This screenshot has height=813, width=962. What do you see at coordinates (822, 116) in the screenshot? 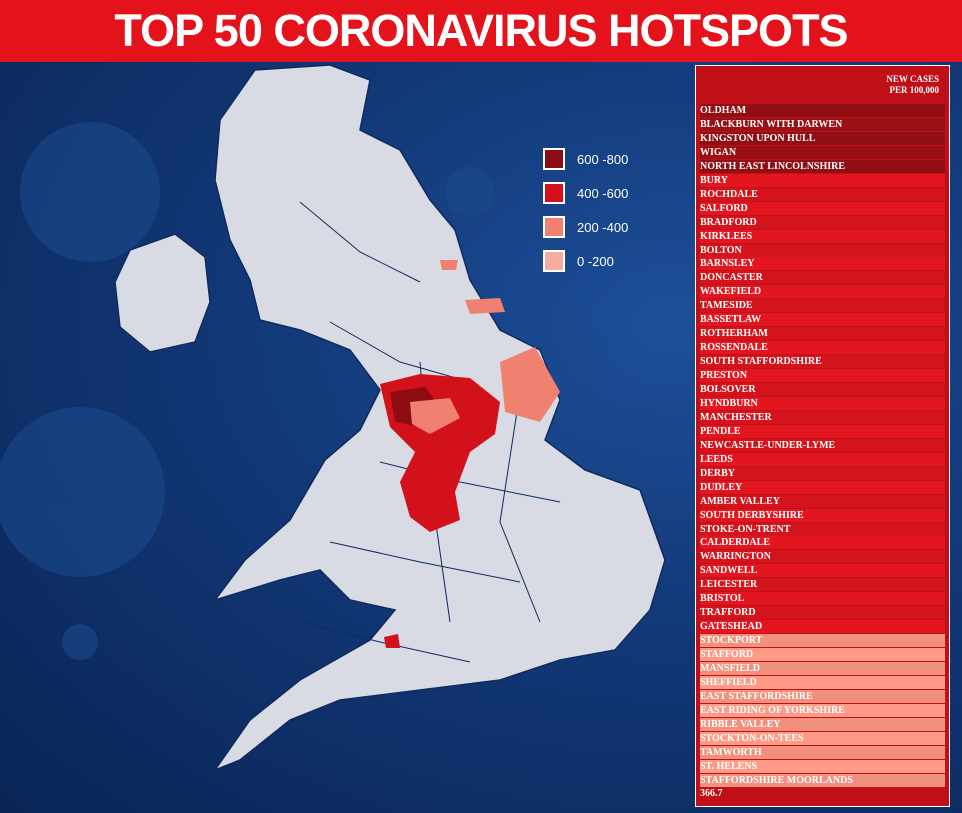
I see `table-row: OLDHAM779.4` at bounding box center [822, 116].